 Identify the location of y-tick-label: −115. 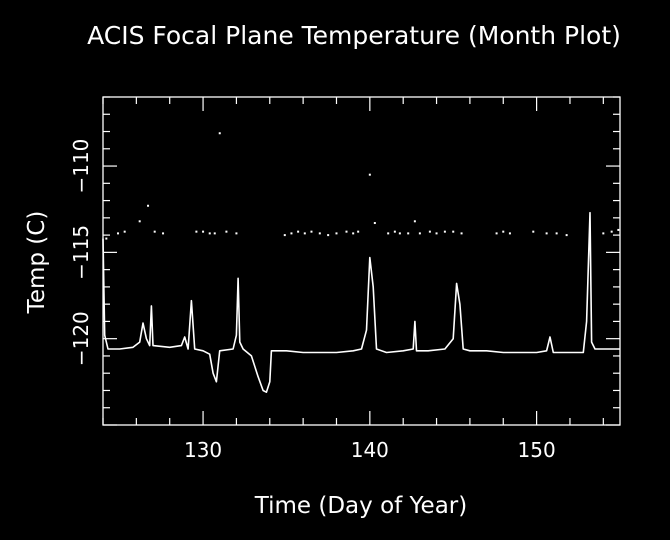
(81, 252).